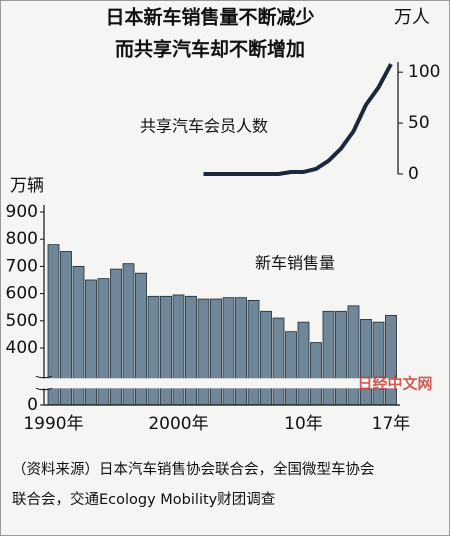  Describe the element at coordinates (295, 263) in the screenshot. I see `series-label: 新车销售量` at that location.